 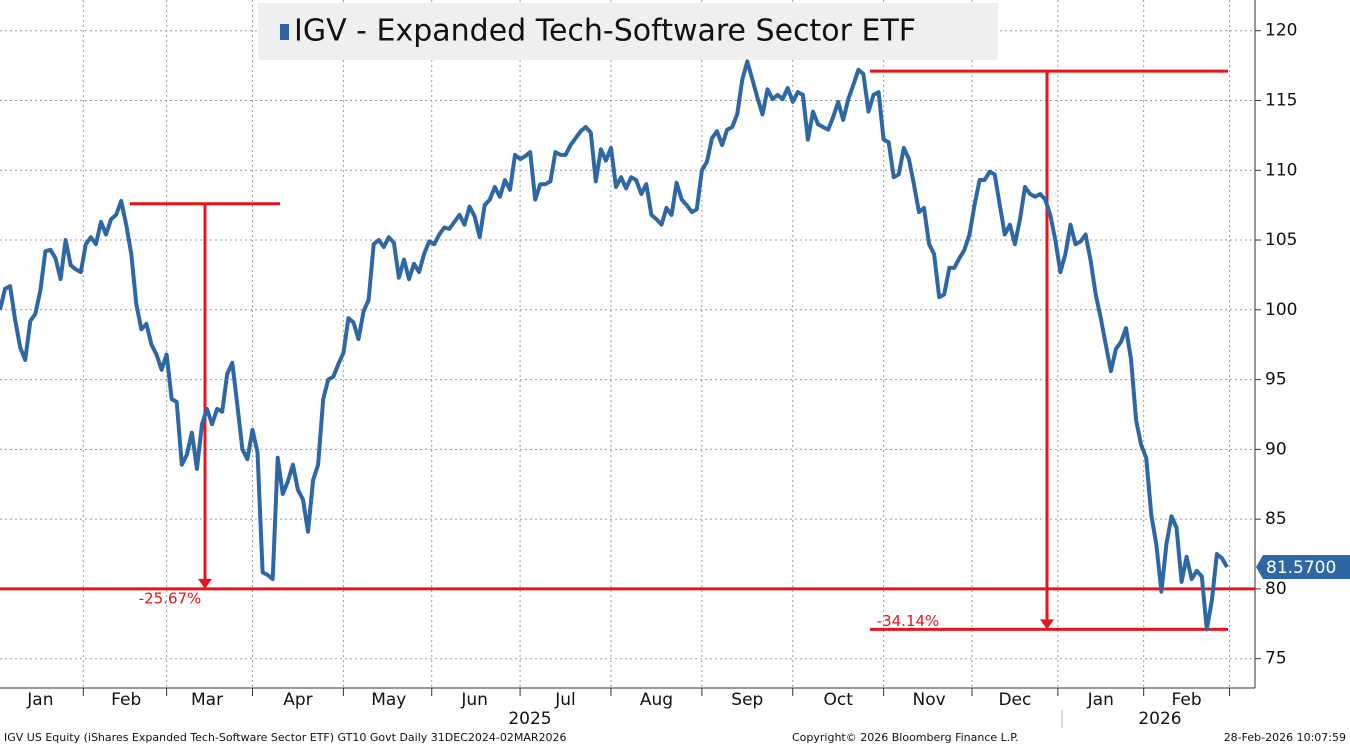 I want to click on y-tick-label: 120, so click(x=1281, y=31).